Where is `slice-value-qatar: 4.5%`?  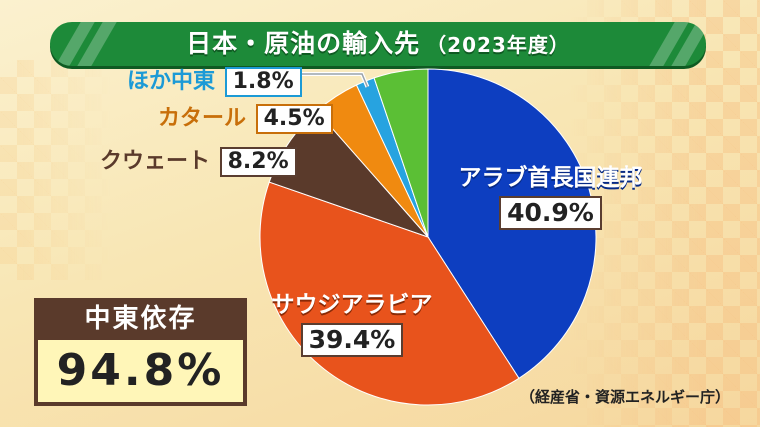 slice-value-qatar: 4.5% is located at coordinates (294, 119).